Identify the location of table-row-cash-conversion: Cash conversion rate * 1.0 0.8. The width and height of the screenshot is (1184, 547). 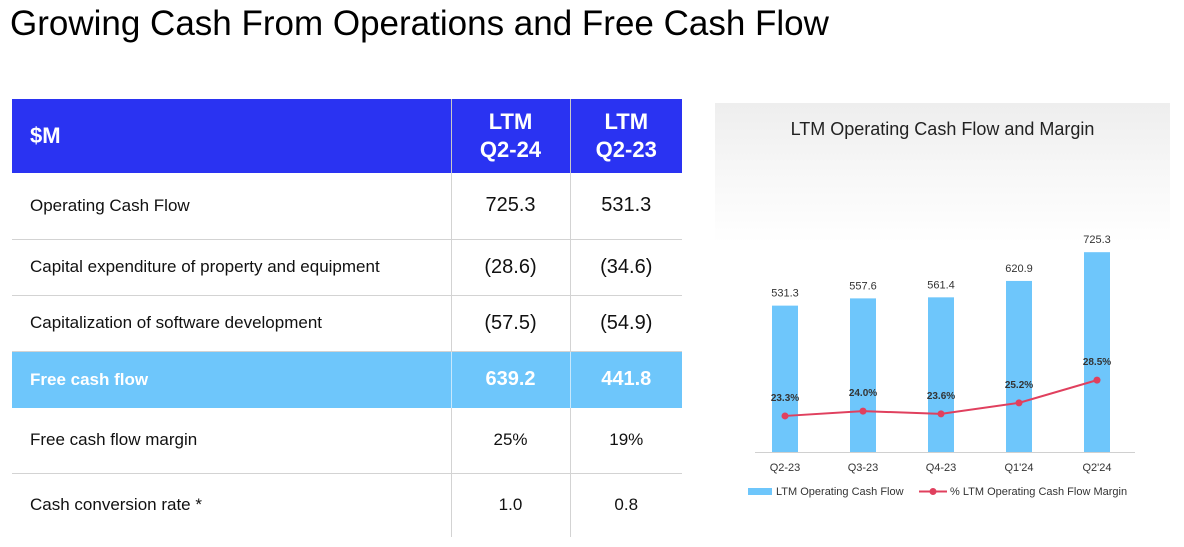
(347, 505).